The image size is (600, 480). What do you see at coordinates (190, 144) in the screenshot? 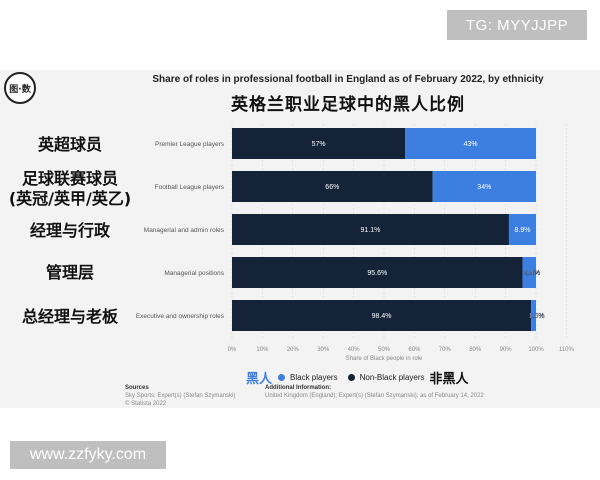
I see `category-label: Premier League players` at bounding box center [190, 144].